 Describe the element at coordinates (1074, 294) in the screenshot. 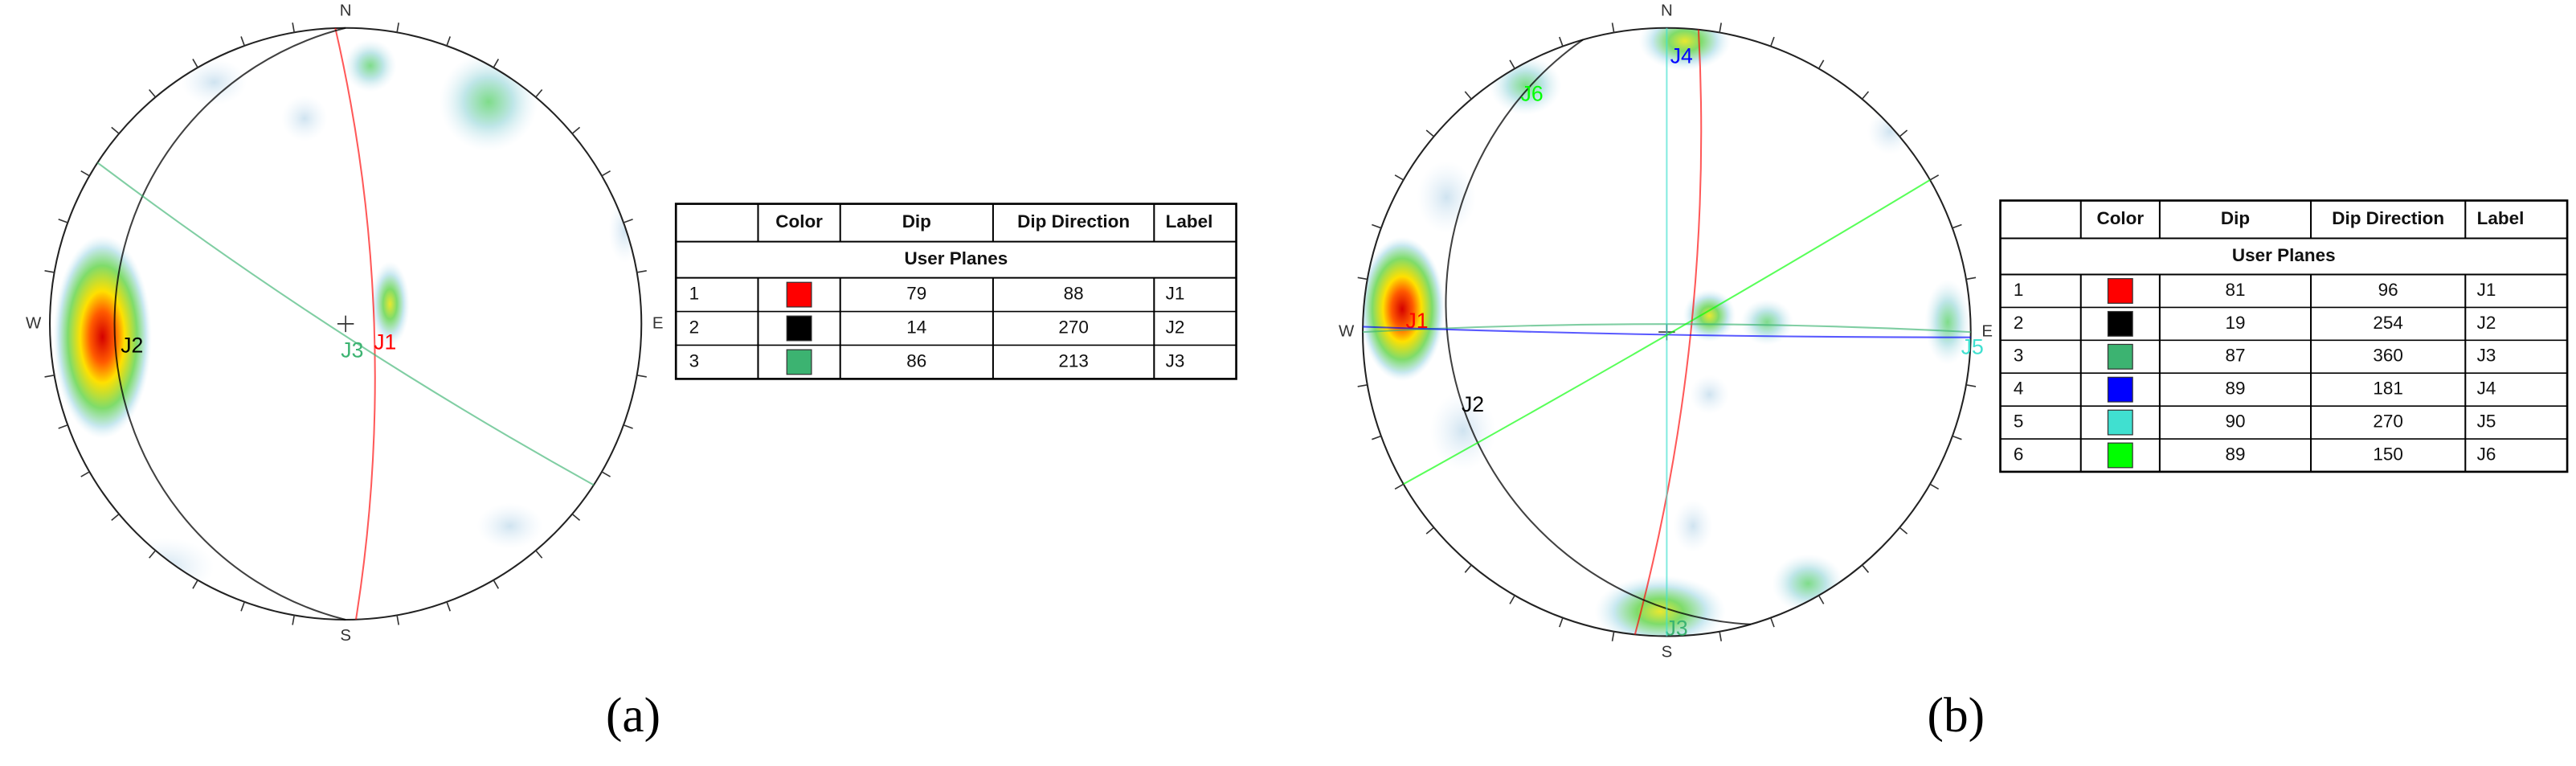

I see `dip-direction-cell: 88` at that location.